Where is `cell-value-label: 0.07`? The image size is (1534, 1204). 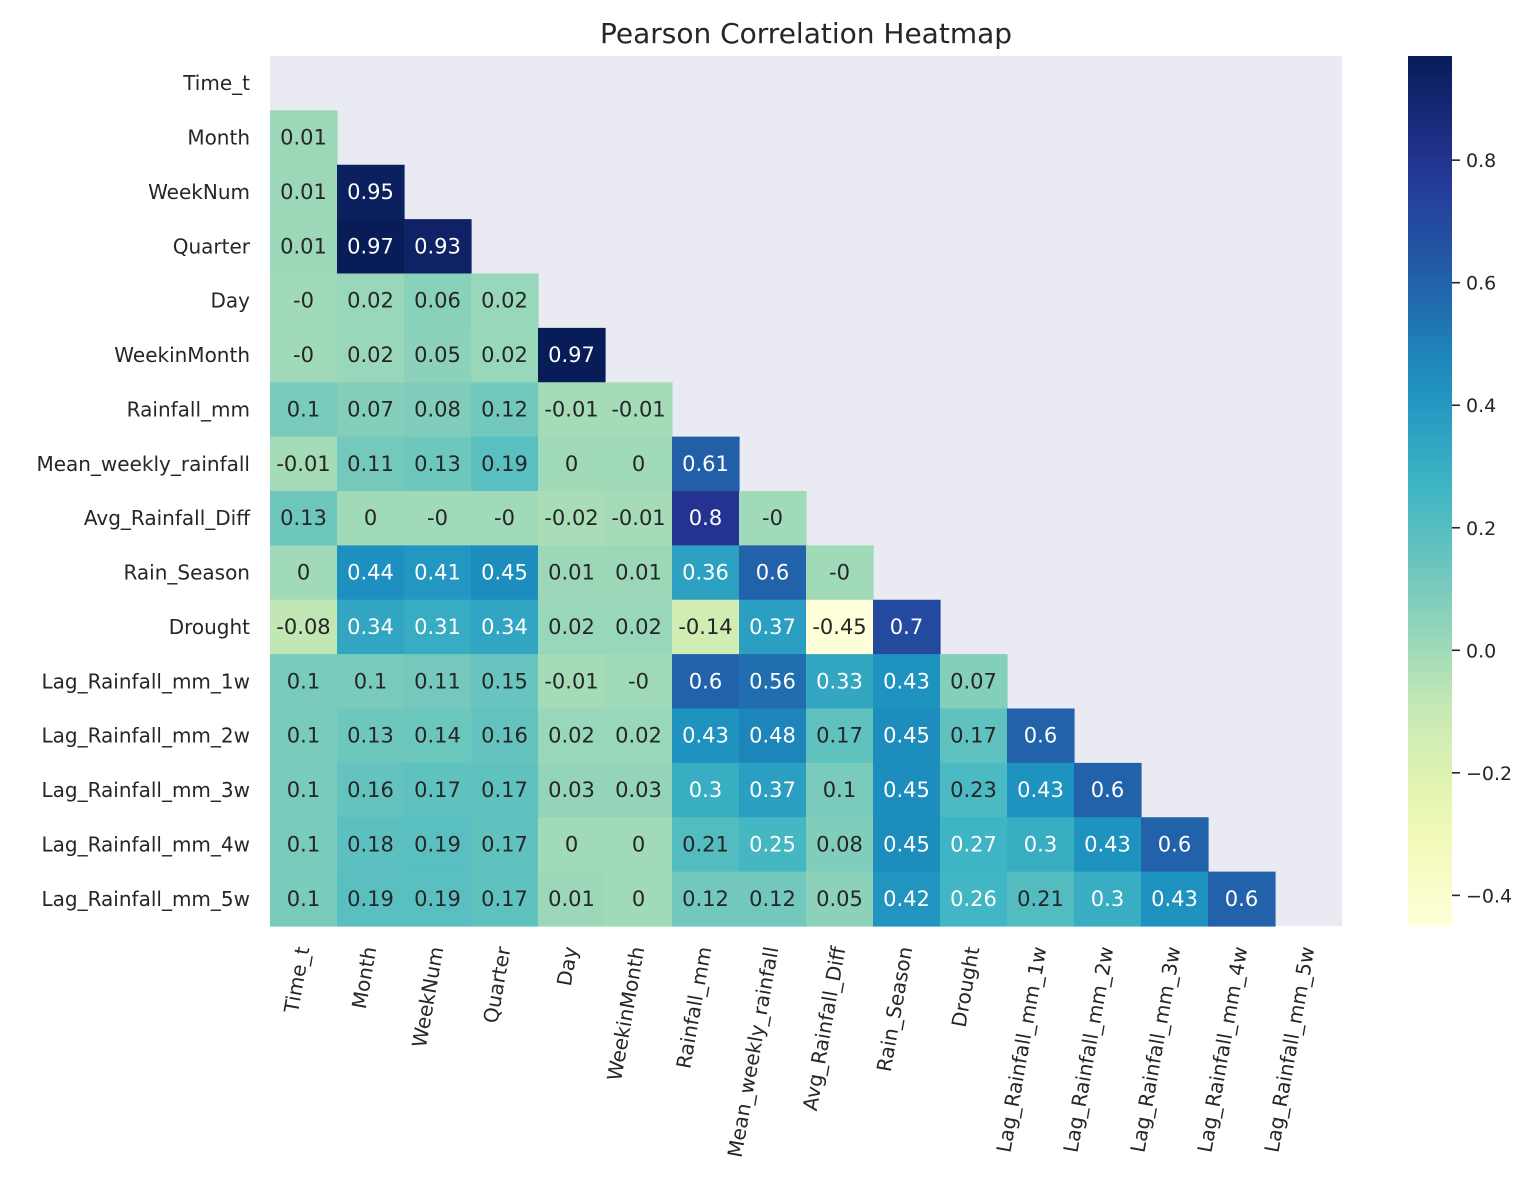
cell-value-label: 0.07 is located at coordinates (370, 409).